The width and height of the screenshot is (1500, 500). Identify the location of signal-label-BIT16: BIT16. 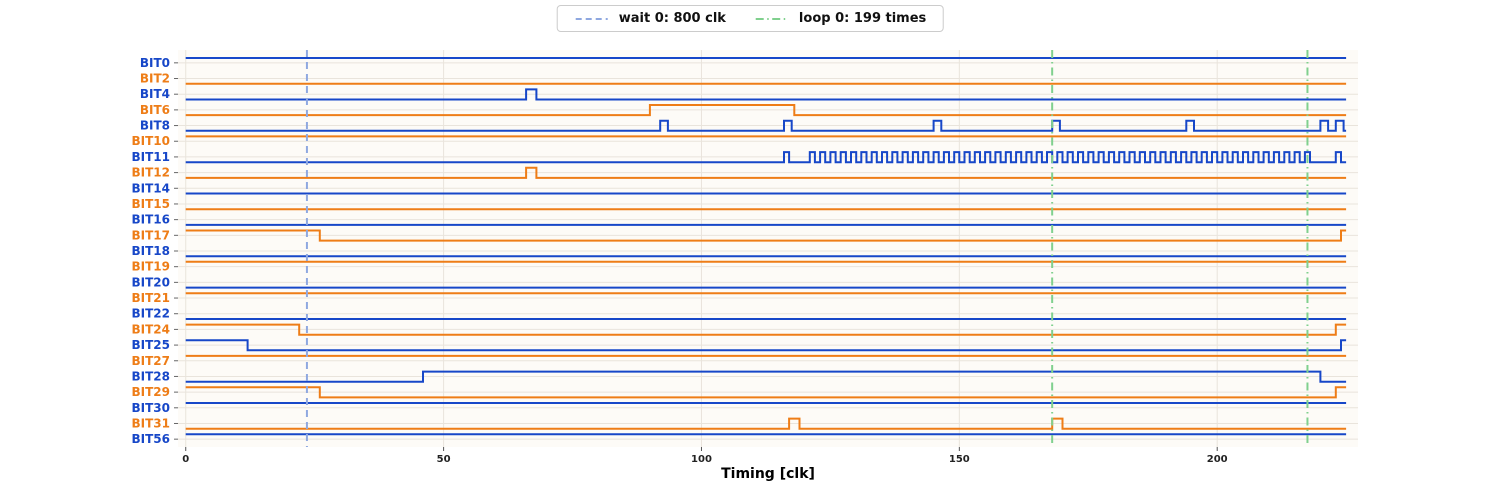
(151, 220).